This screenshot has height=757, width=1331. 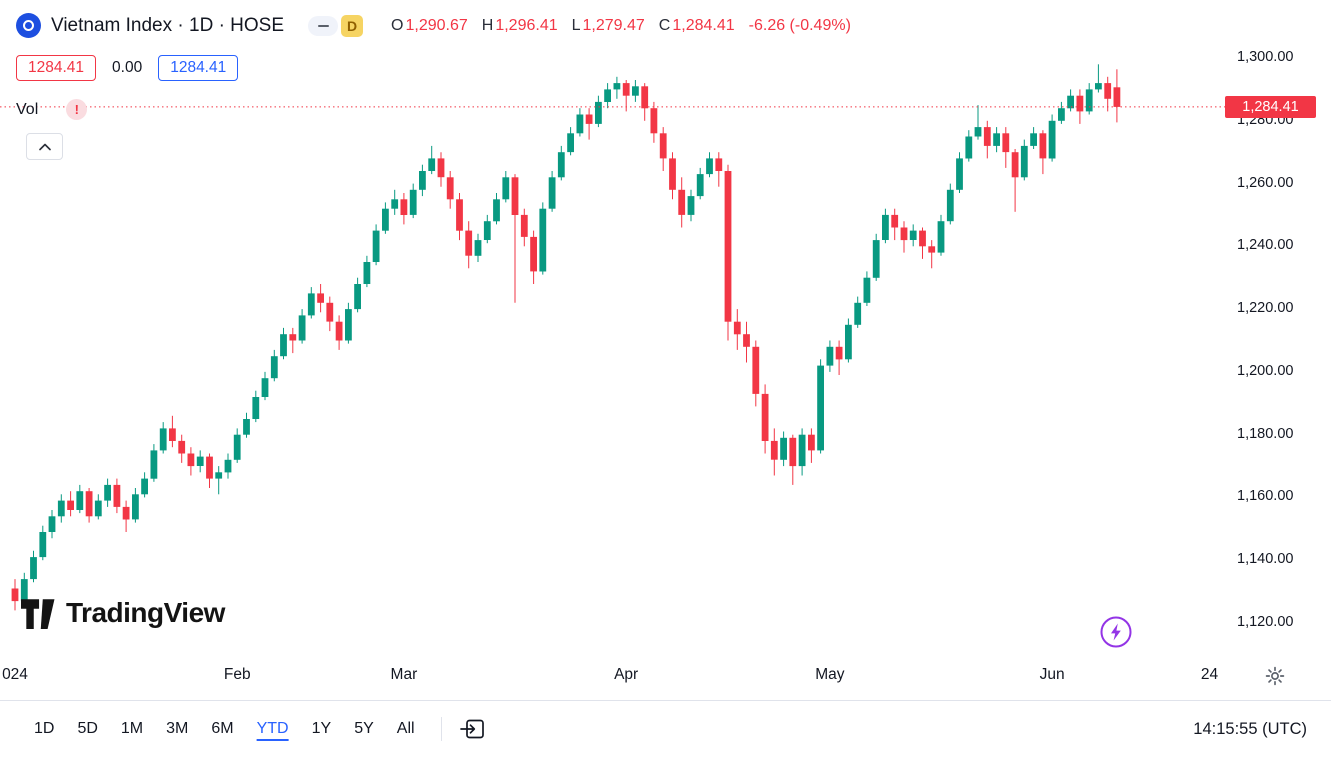 I want to click on symbol-logo, so click(x=28, y=25).